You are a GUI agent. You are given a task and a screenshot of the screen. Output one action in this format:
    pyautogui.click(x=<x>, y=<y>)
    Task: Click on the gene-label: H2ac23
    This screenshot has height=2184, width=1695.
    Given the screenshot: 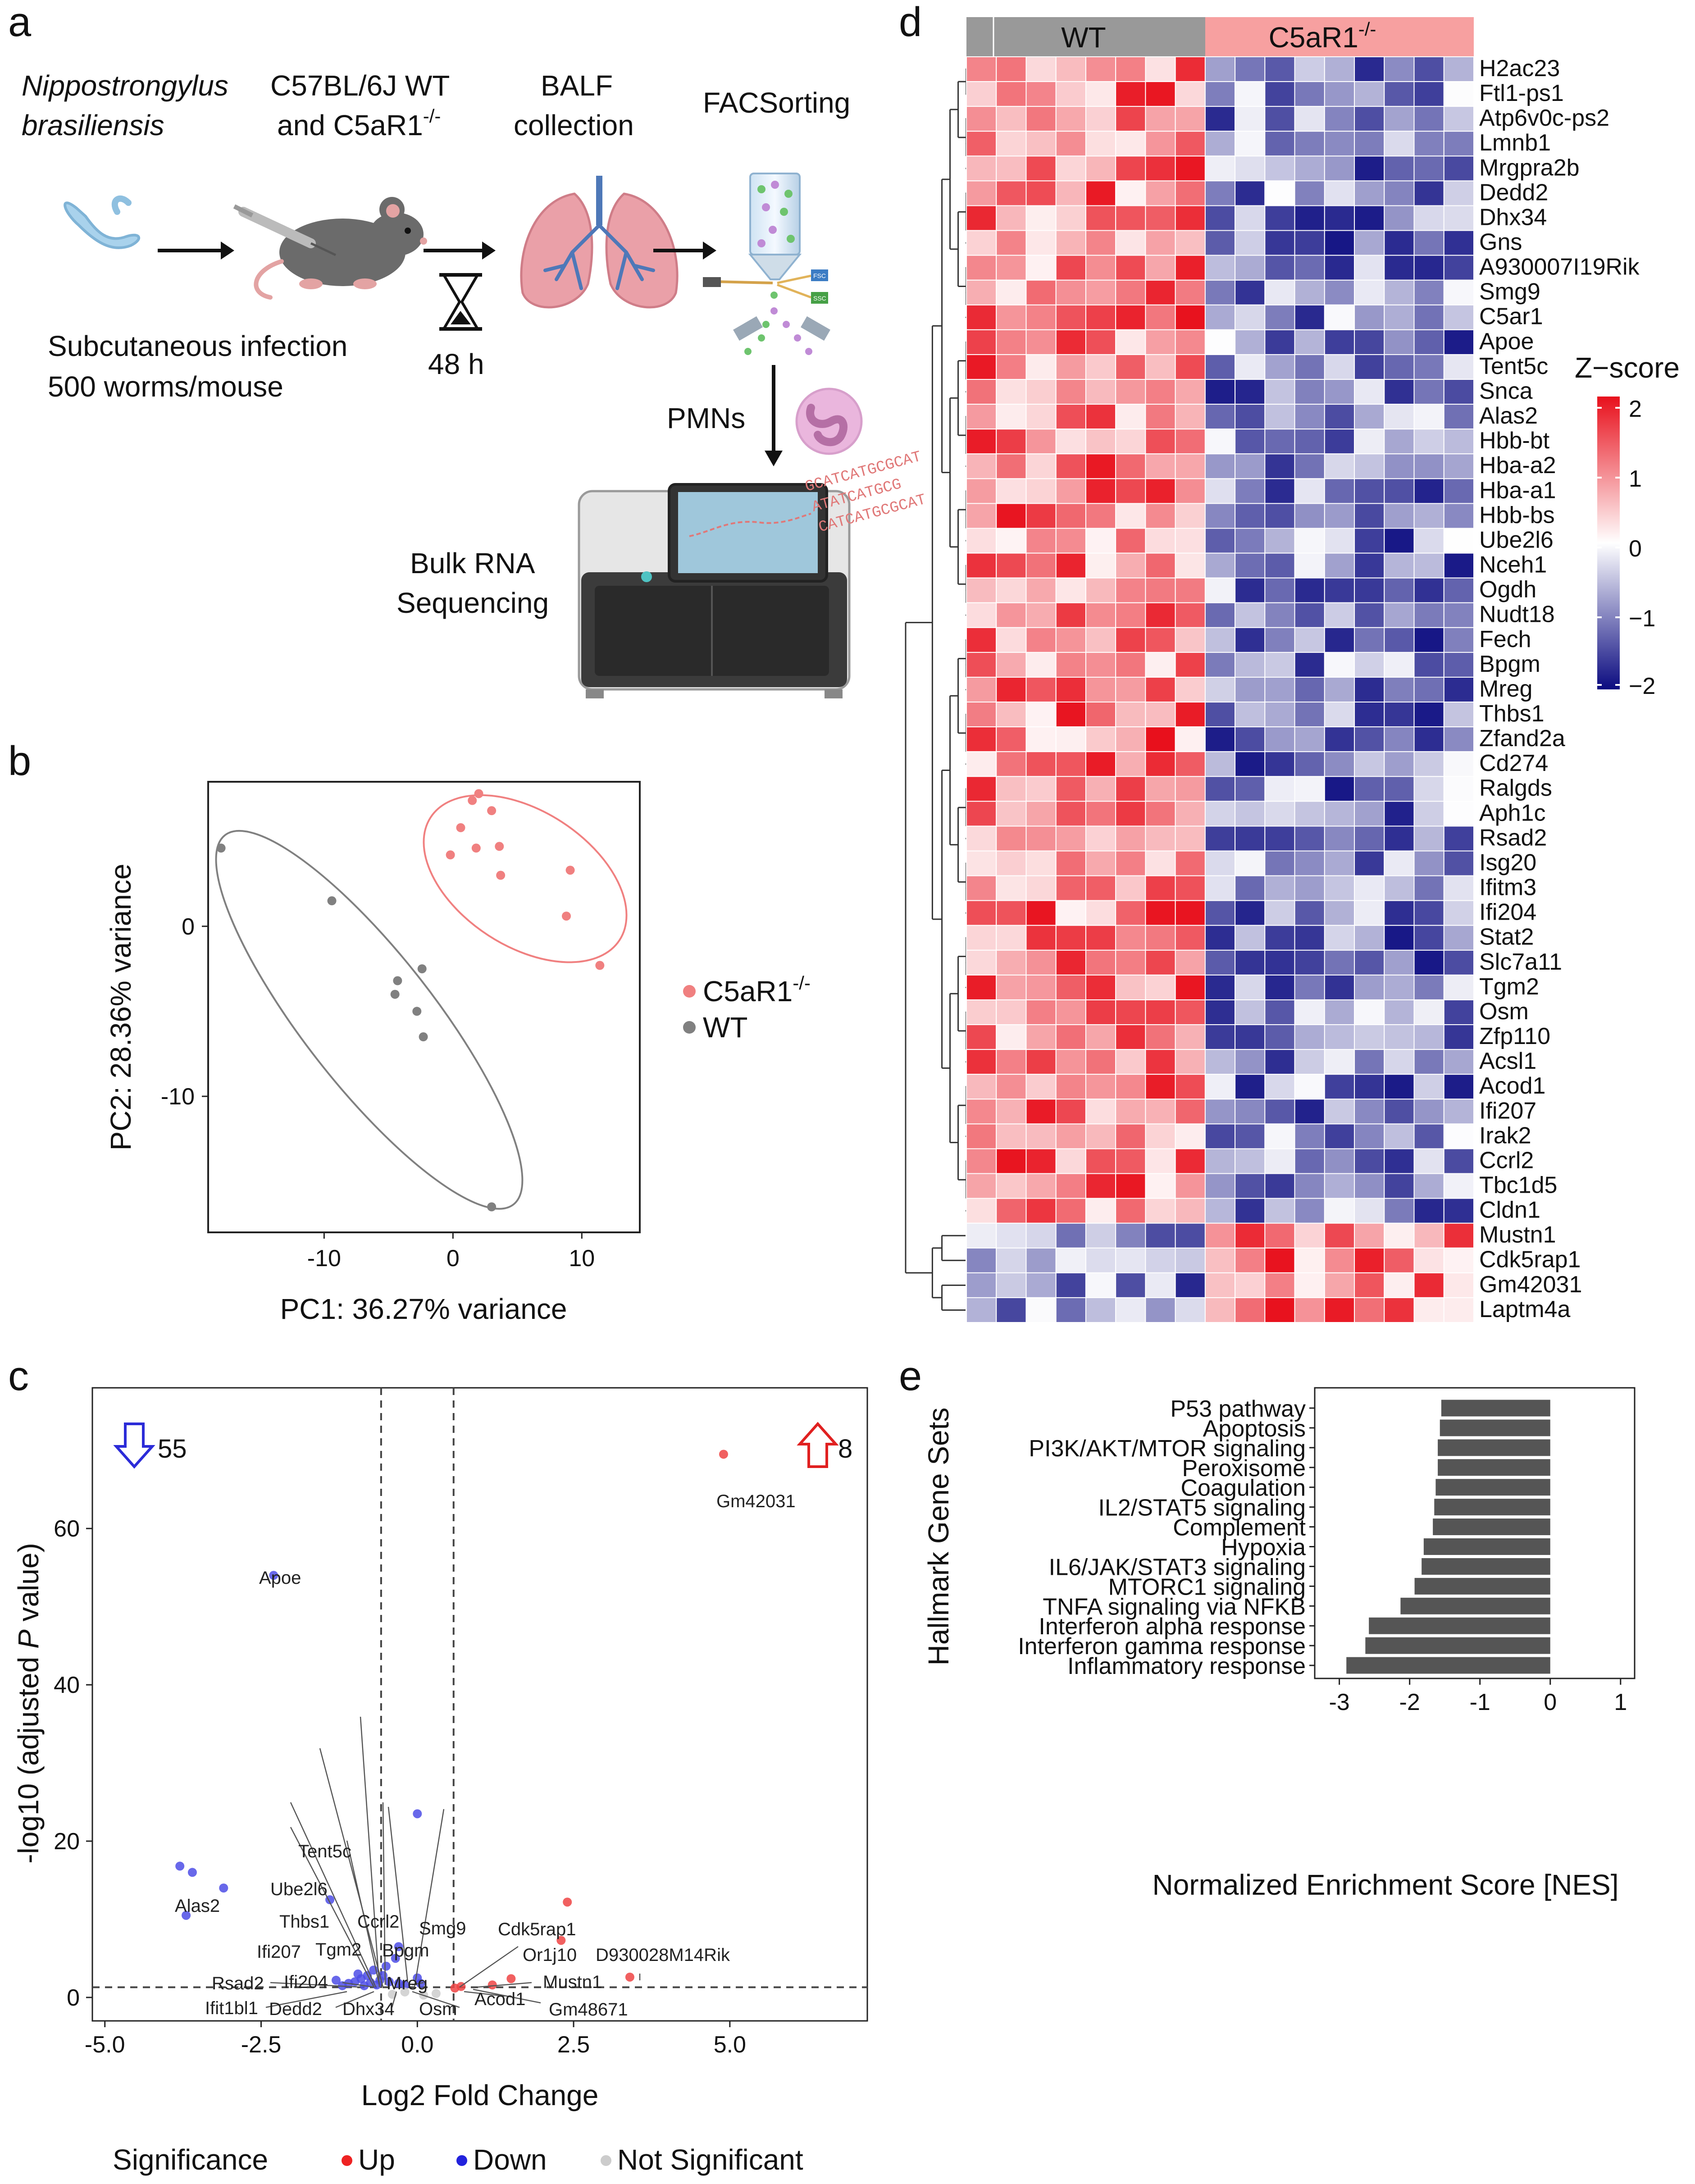 What is the action you would take?
    pyautogui.click(x=1519, y=68)
    